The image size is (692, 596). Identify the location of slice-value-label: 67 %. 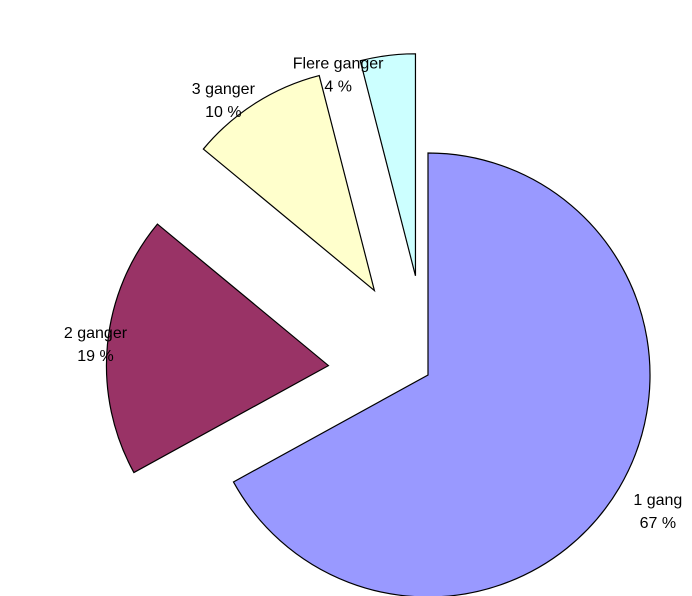
(658, 523).